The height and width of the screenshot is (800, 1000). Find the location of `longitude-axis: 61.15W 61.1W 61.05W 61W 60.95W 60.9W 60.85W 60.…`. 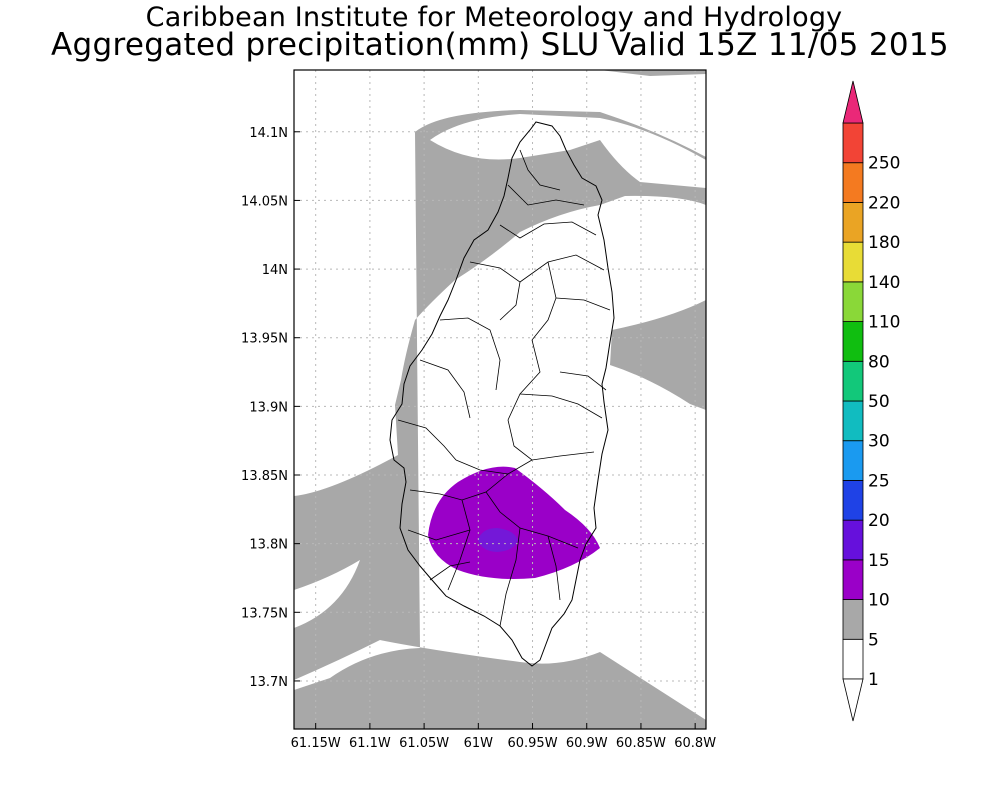

longitude-axis: 61.15W 61.1W 61.05W 61W 60.95W 60.9W 60.85W 60.… is located at coordinates (503, 737).